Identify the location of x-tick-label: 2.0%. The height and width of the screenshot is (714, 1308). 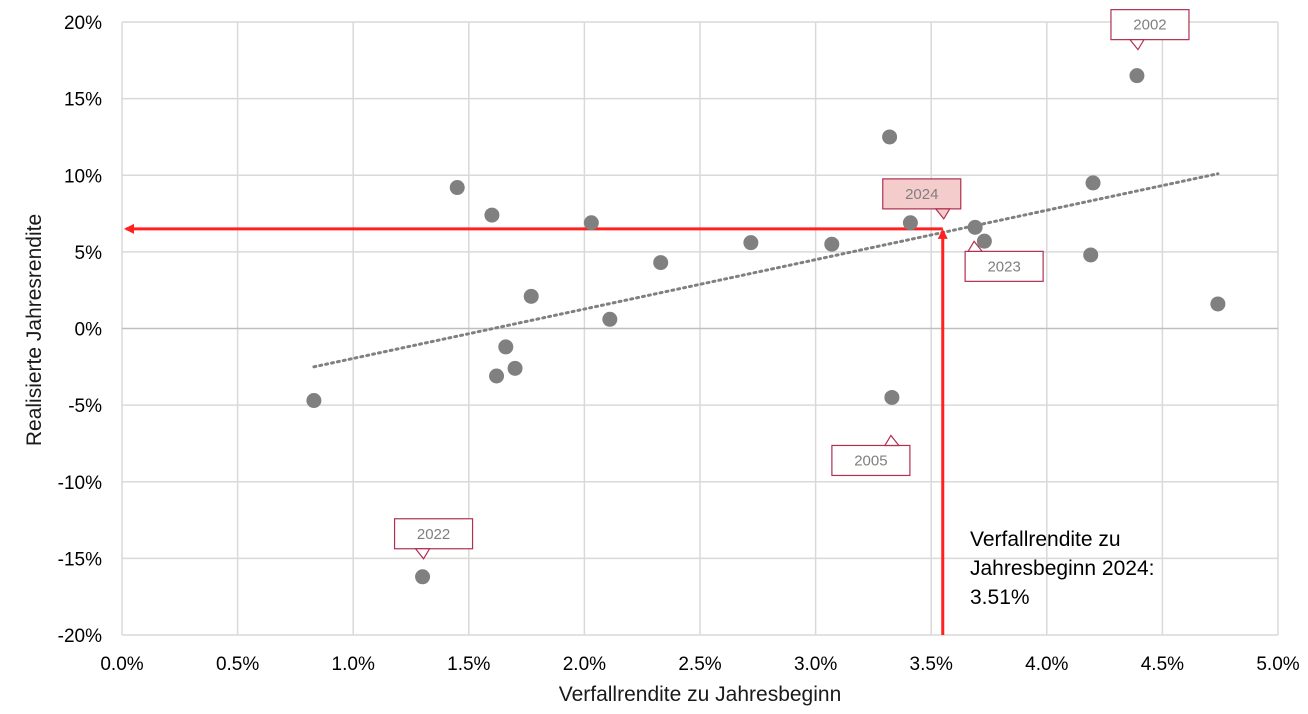
(584, 664).